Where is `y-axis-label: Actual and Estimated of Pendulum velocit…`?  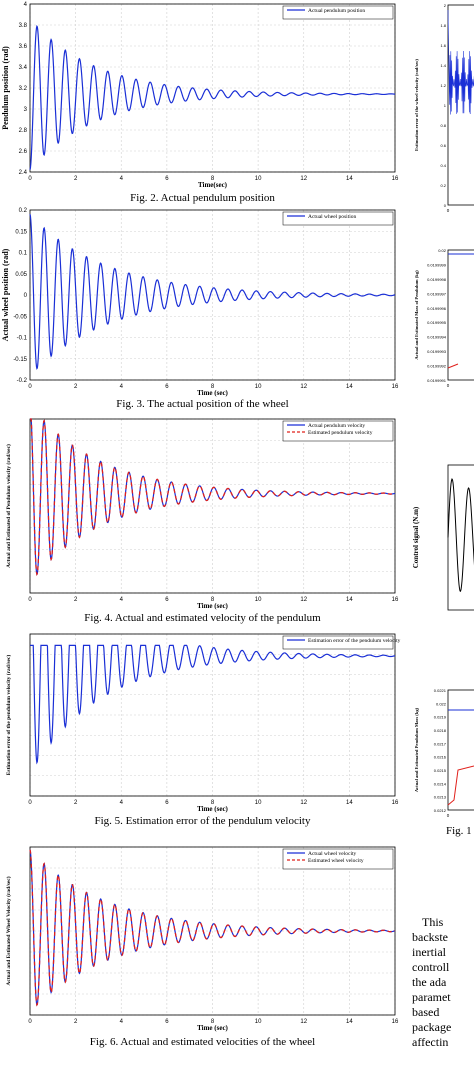 y-axis-label: Actual and Estimated of Pendulum velocit… is located at coordinates (8, 506).